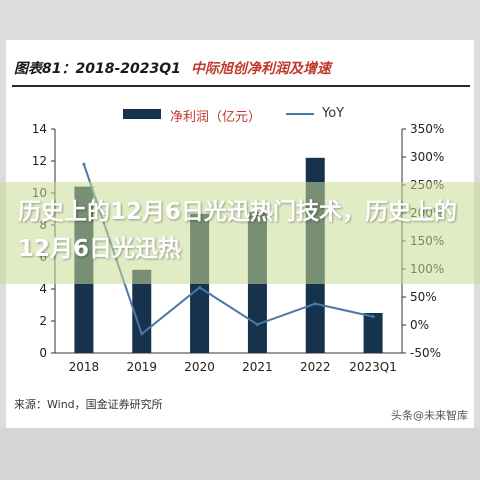 This screenshot has width=480, height=480. Describe the element at coordinates (419, 325) in the screenshot. I see `right-tick-label: 0%` at that location.